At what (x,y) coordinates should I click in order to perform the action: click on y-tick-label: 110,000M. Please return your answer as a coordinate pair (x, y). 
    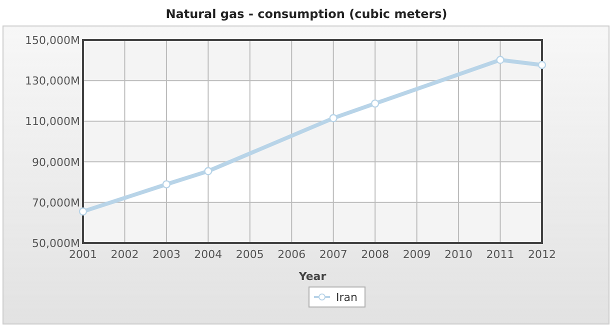
    Looking at the image, I should click on (52, 121).